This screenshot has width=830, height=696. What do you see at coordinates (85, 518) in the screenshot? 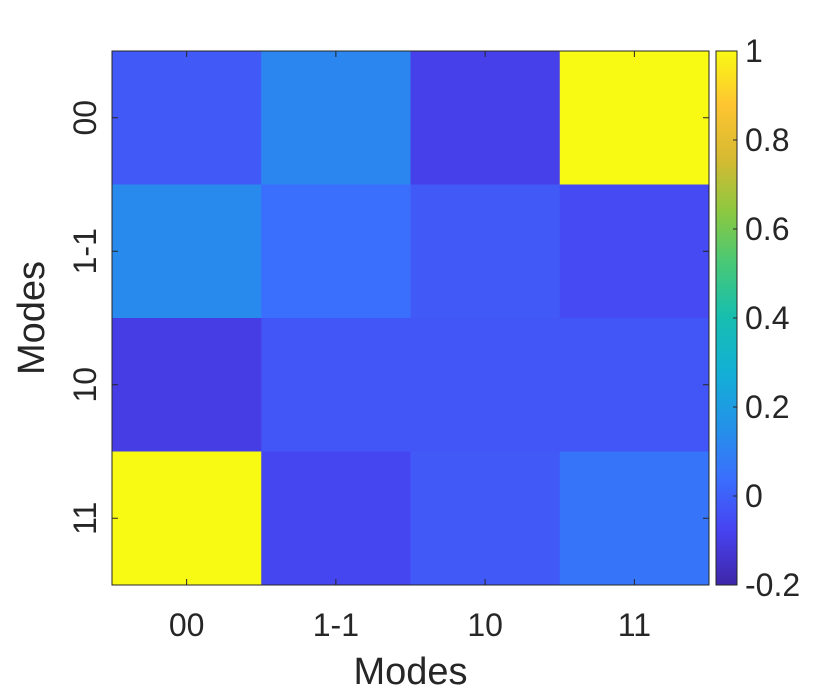
I see `y-tick-label: 11` at bounding box center [85, 518].